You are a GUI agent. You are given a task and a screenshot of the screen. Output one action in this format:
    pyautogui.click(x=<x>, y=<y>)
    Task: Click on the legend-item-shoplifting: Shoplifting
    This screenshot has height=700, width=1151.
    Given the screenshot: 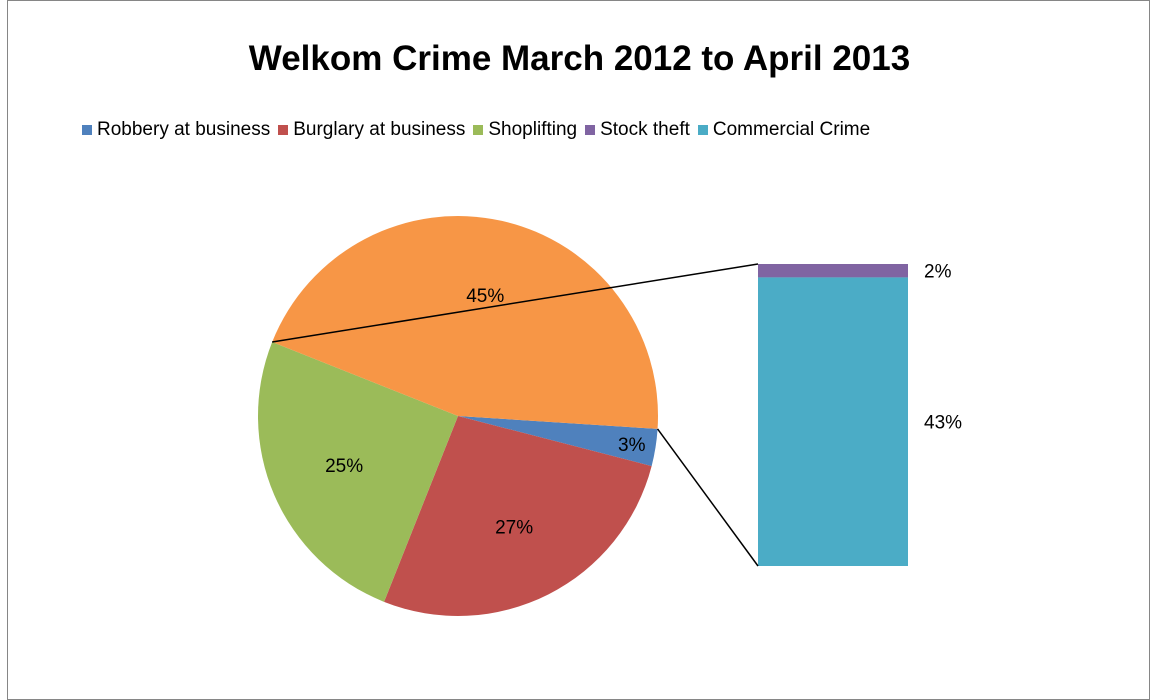 What is the action you would take?
    pyautogui.click(x=525, y=130)
    